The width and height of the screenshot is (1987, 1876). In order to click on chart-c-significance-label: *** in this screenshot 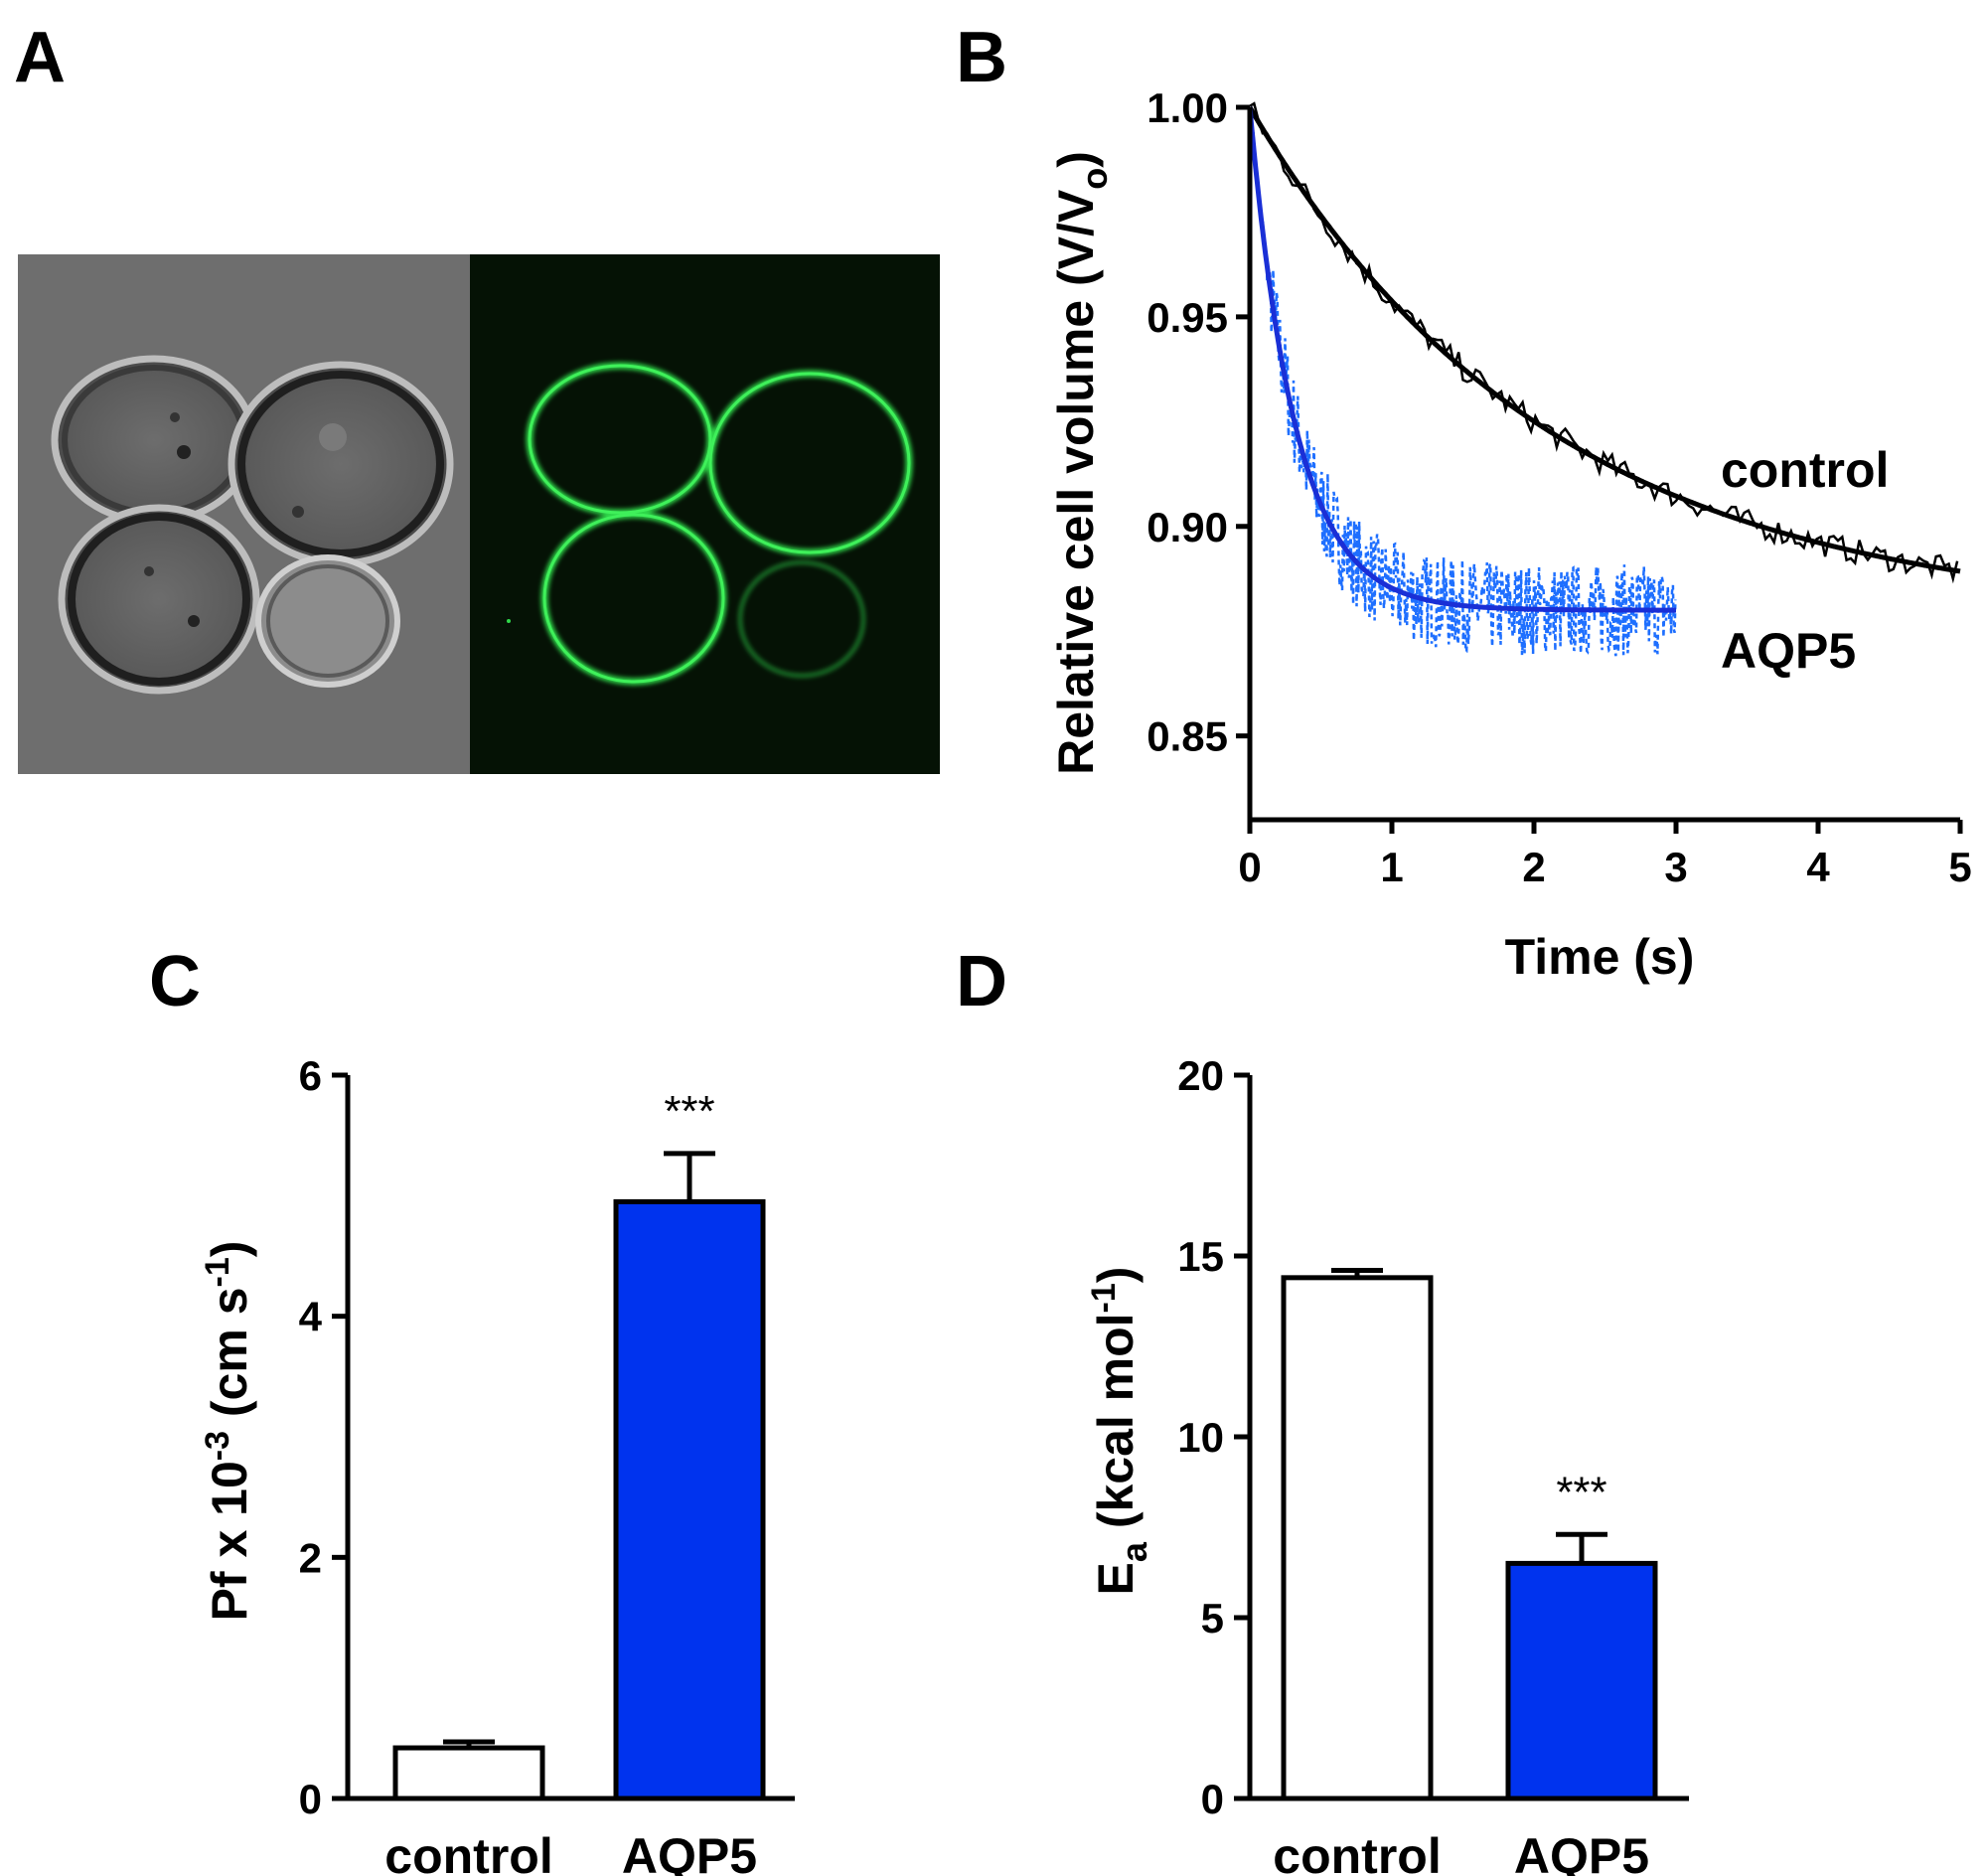, I will do `click(689, 1111)`.